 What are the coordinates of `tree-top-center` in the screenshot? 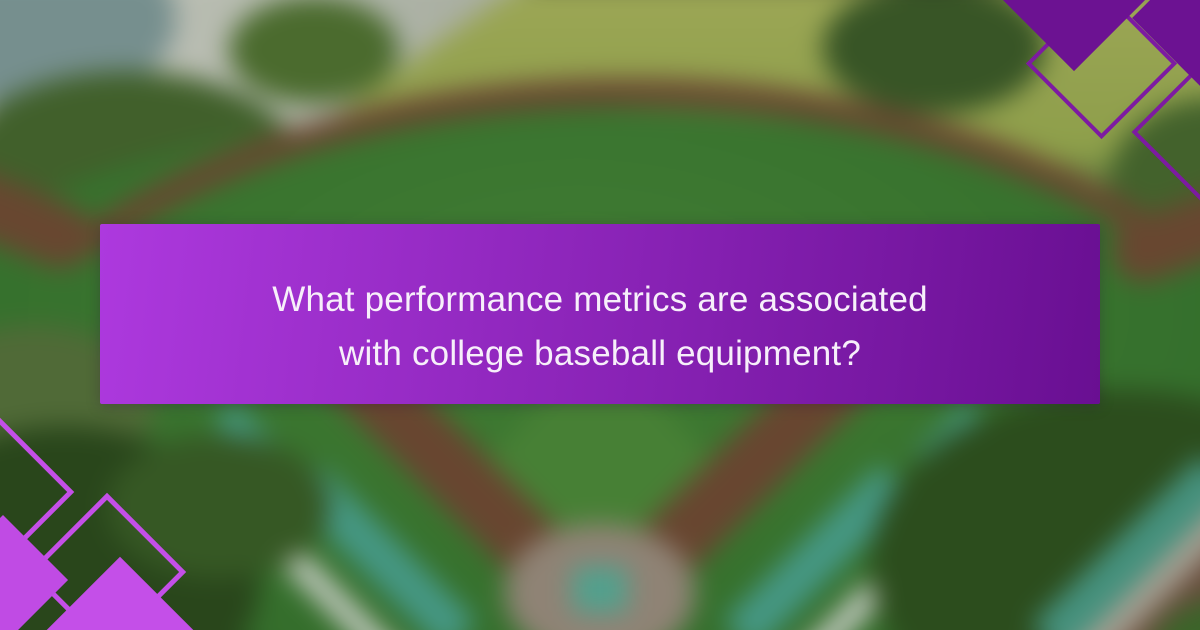 It's located at (934, 57).